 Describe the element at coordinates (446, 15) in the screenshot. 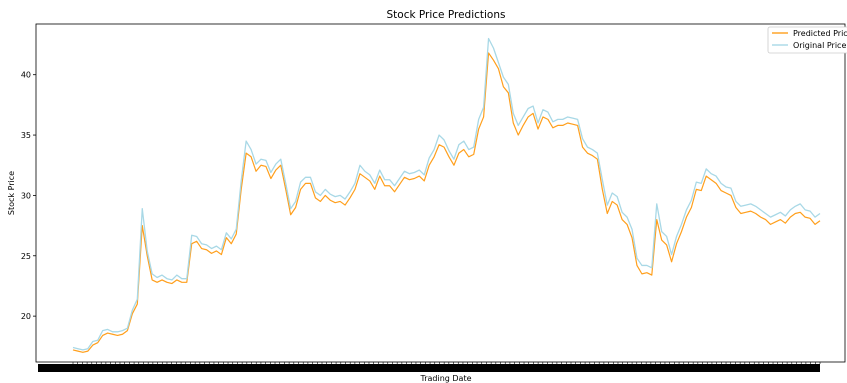

I see `chart-title: Stock Price Predictions` at that location.